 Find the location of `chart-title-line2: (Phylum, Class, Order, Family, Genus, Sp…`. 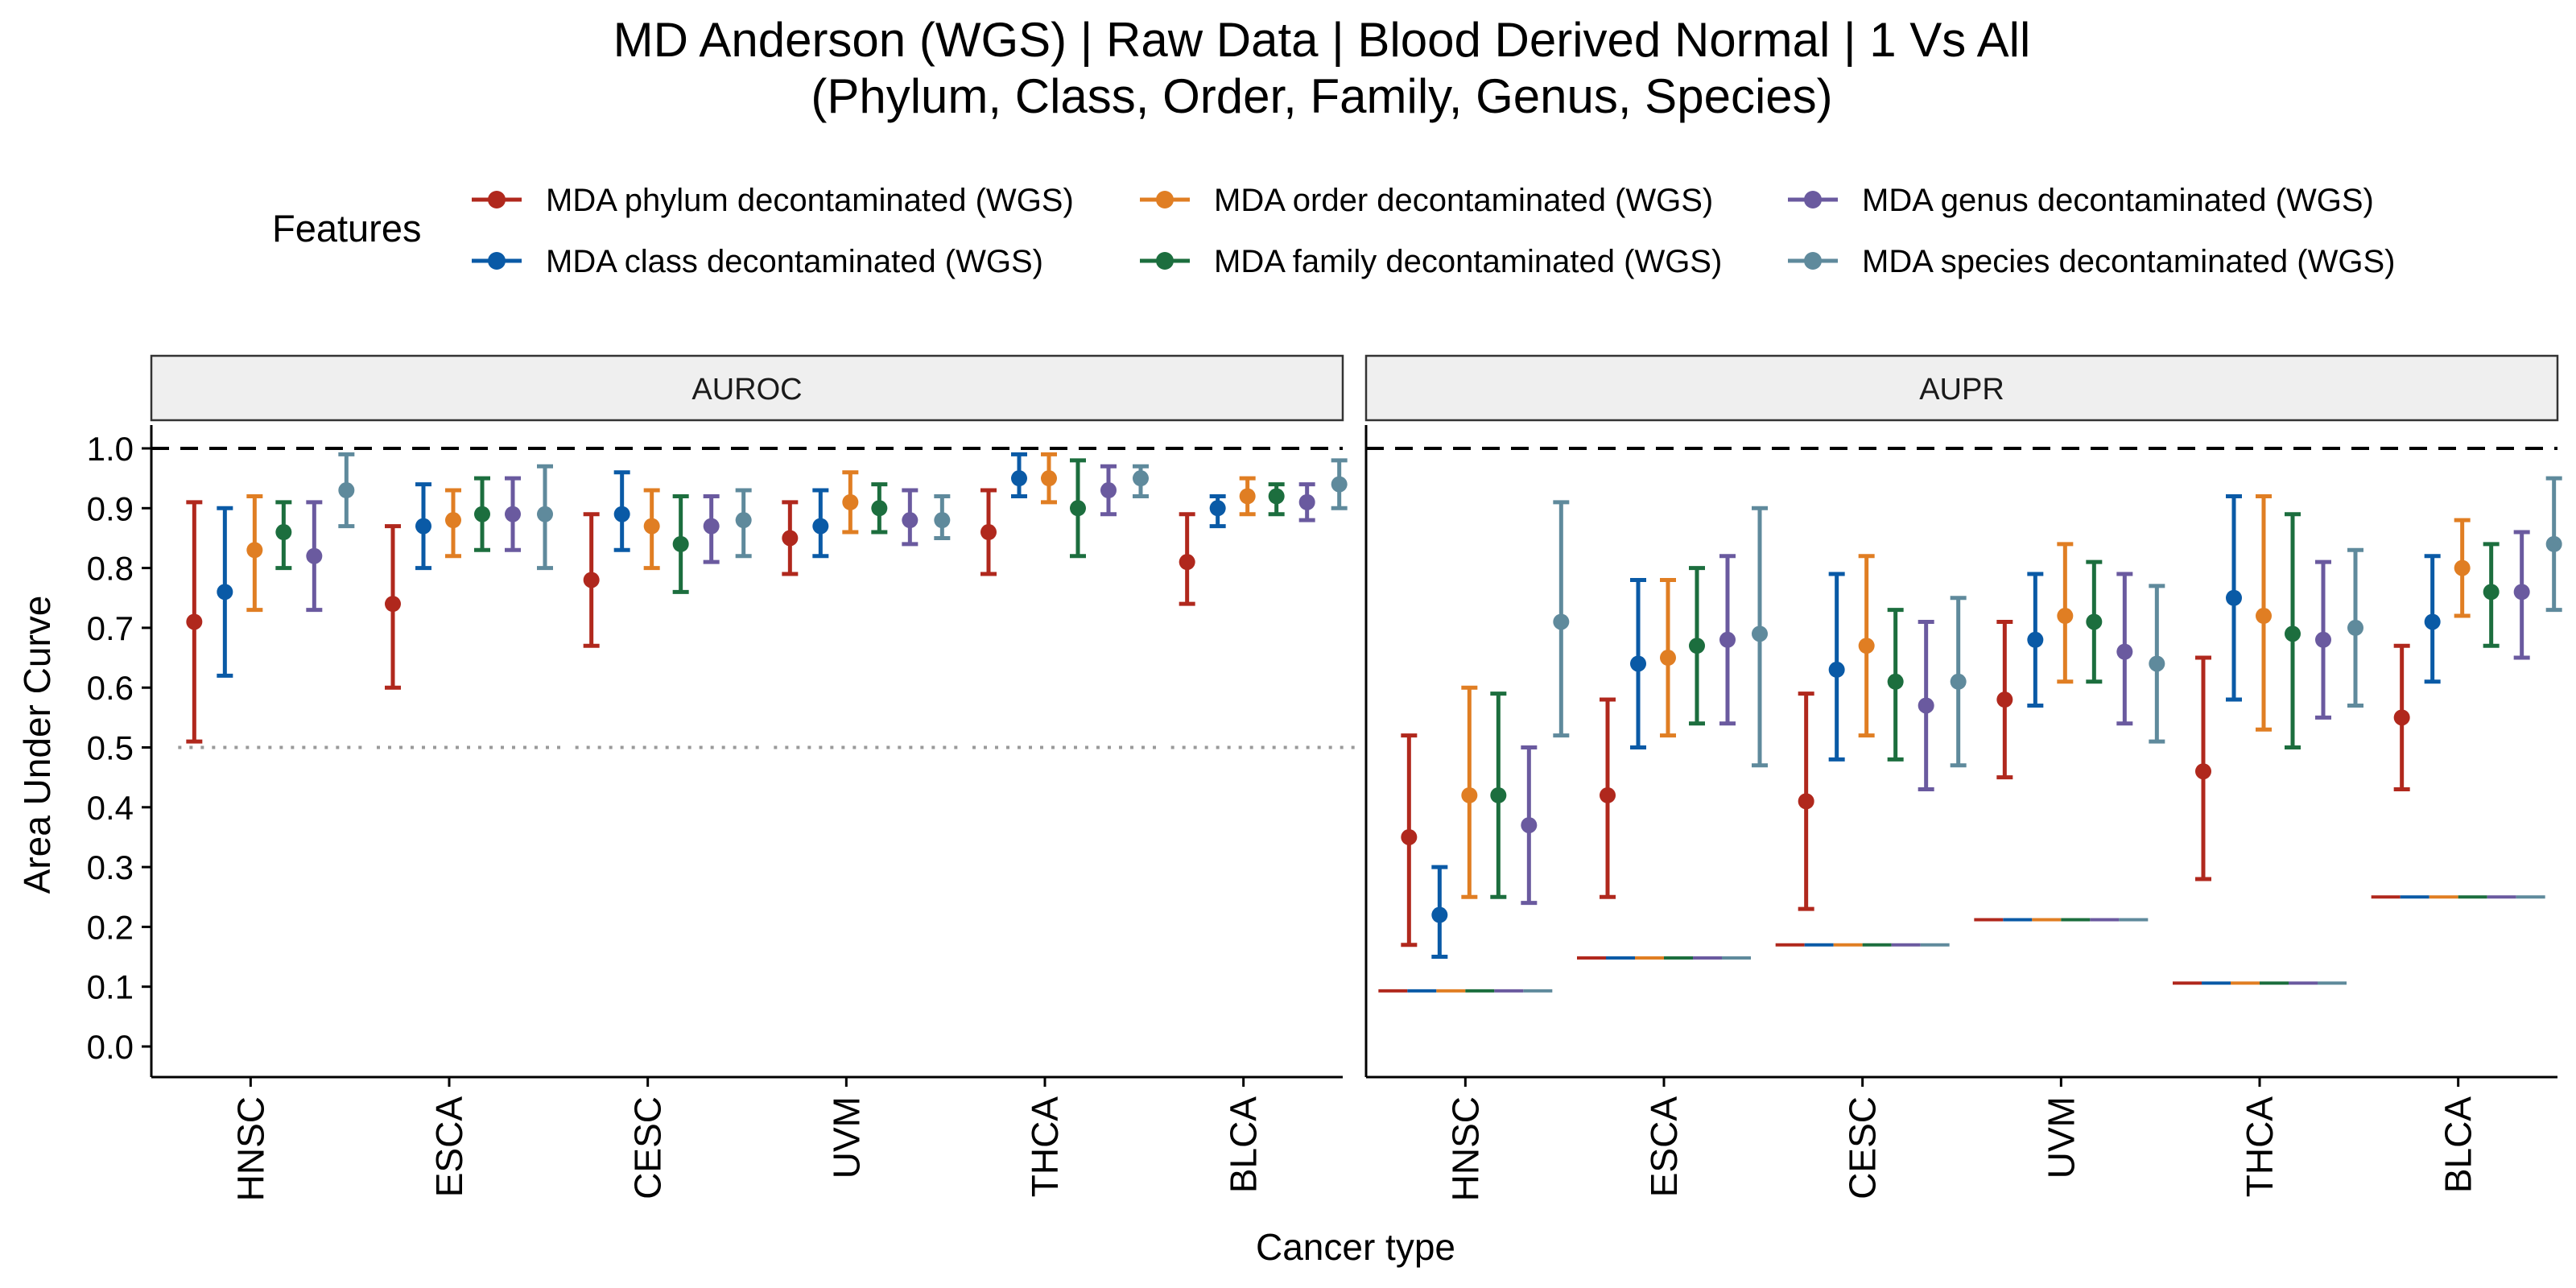

chart-title-line2: (Phylum, Class, Order, Family, Genus, Sp… is located at coordinates (1321, 96).